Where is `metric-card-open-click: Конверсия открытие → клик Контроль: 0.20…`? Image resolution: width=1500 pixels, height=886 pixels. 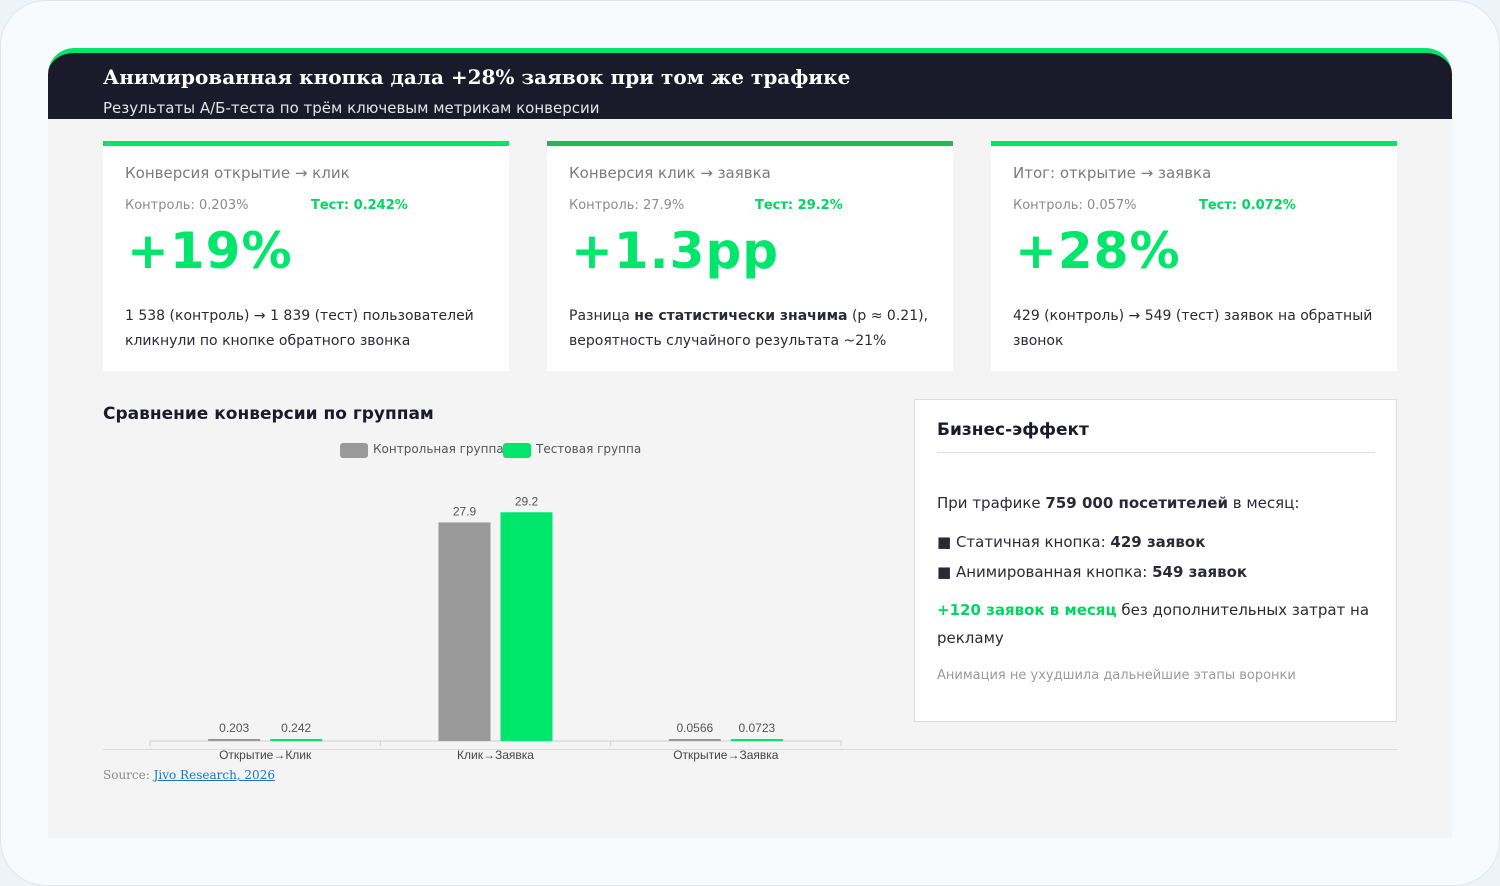
metric-card-open-click: Конверсия открытие → клик Контроль: 0.20… is located at coordinates (306, 256).